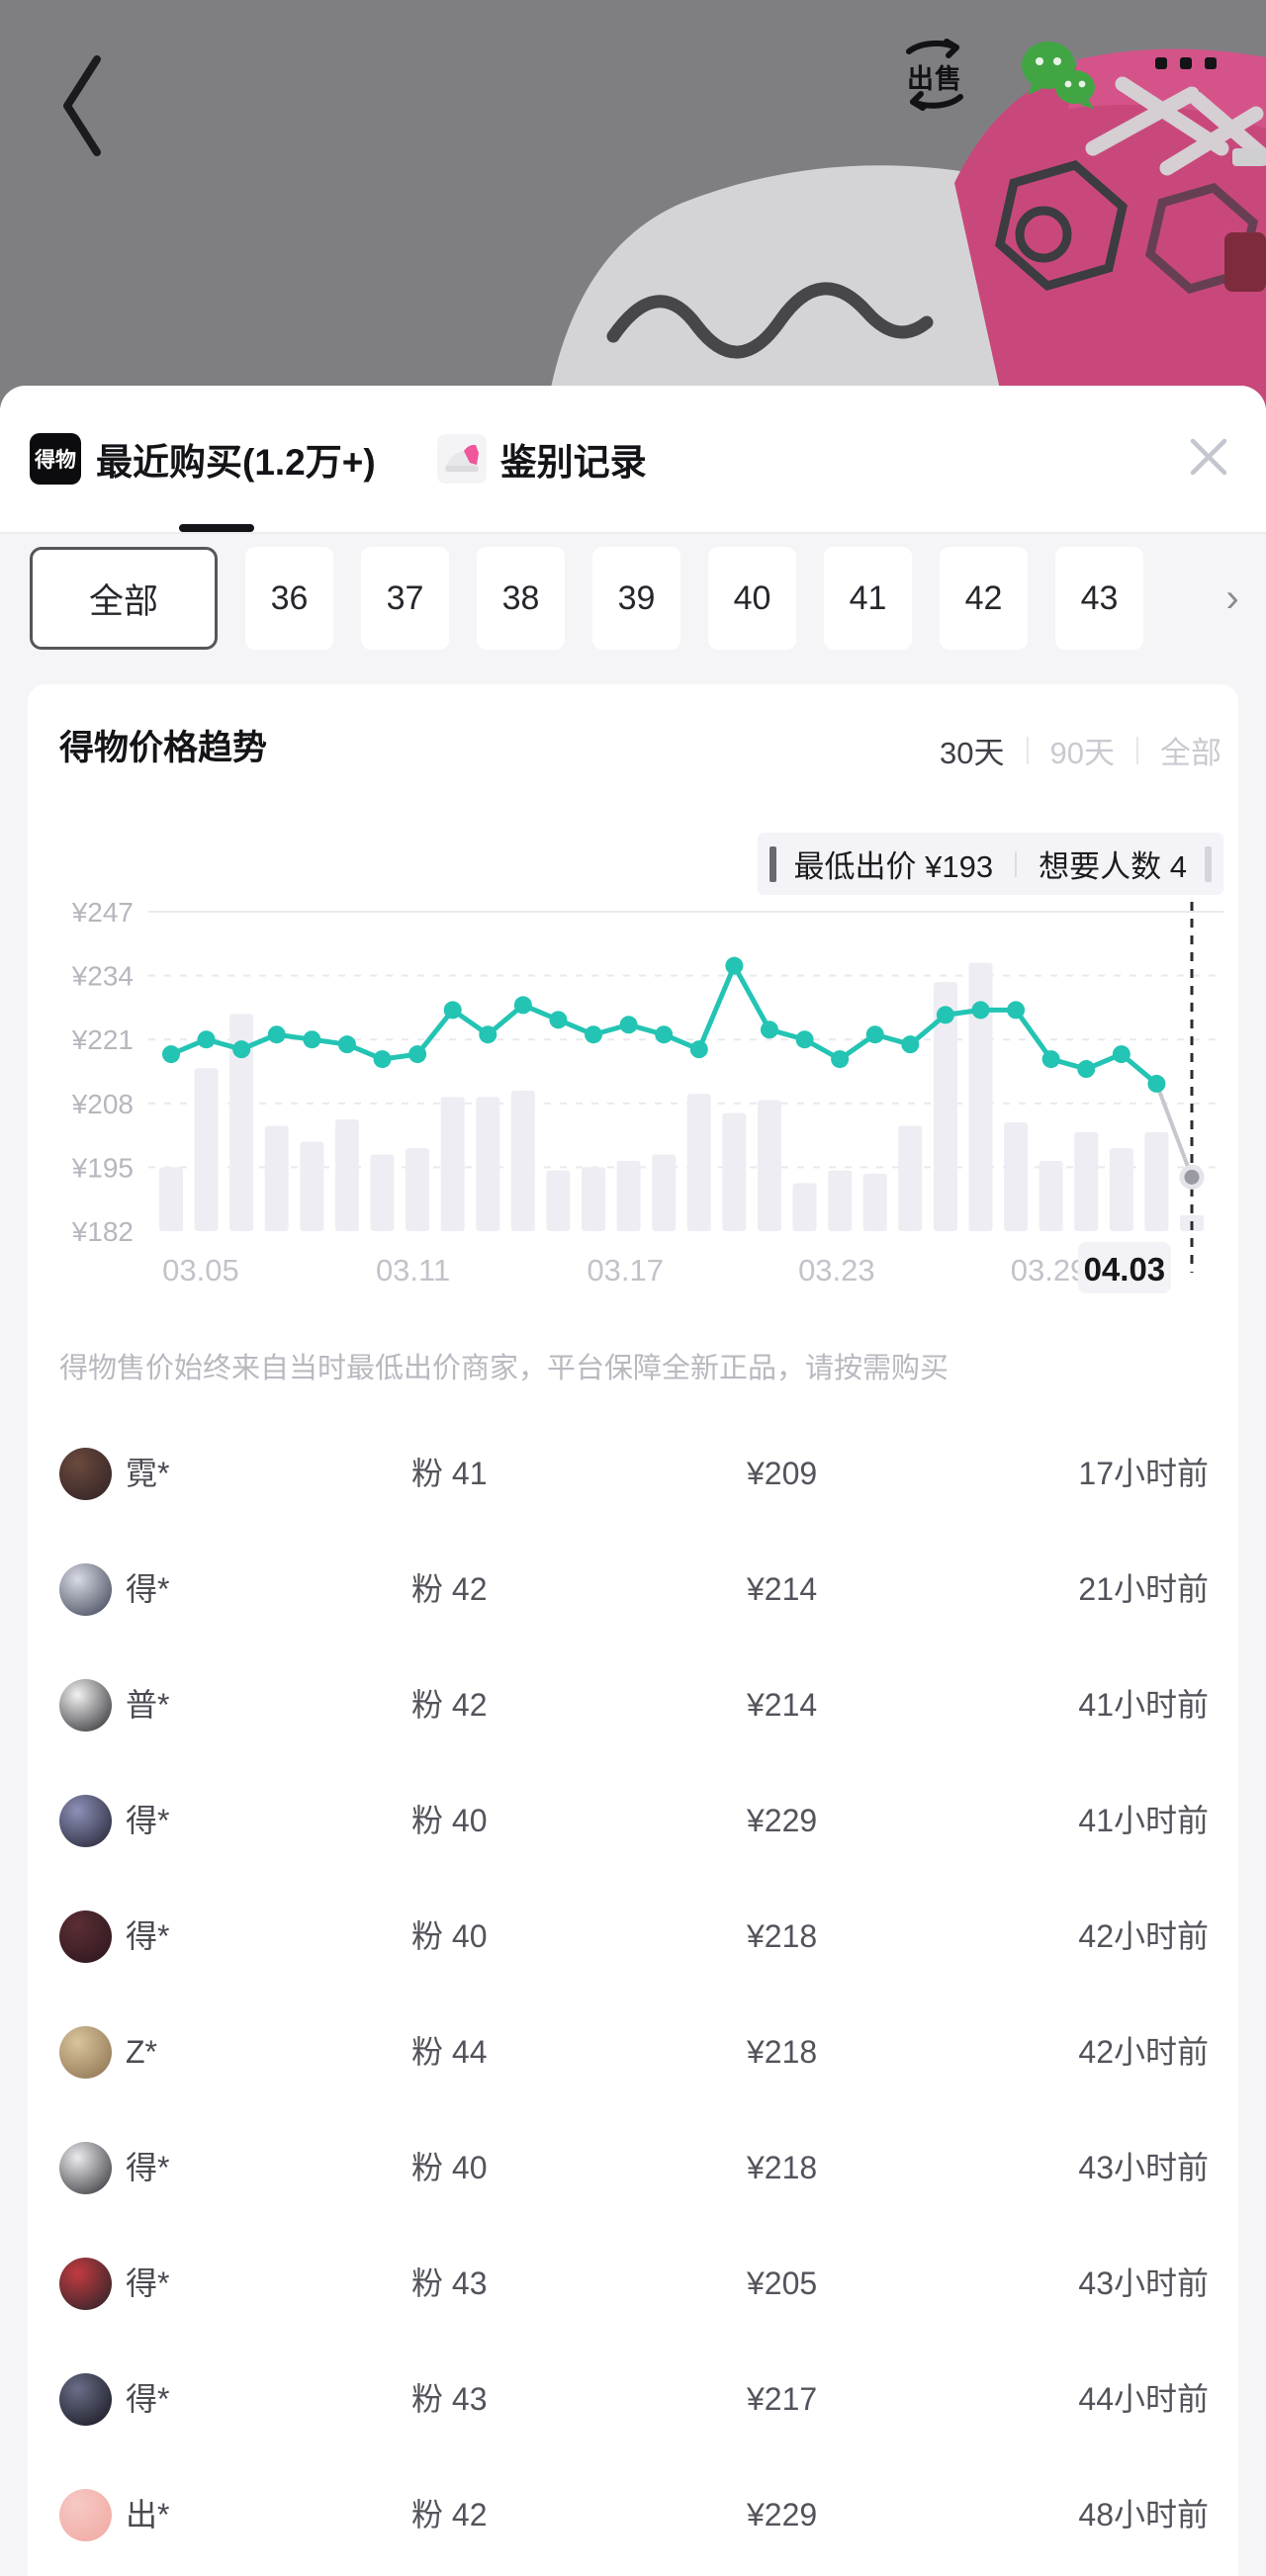 Image resolution: width=1266 pixels, height=2576 pixels. I want to click on tab-recent-purchases: 最近购买(1.2万+), so click(236, 462).